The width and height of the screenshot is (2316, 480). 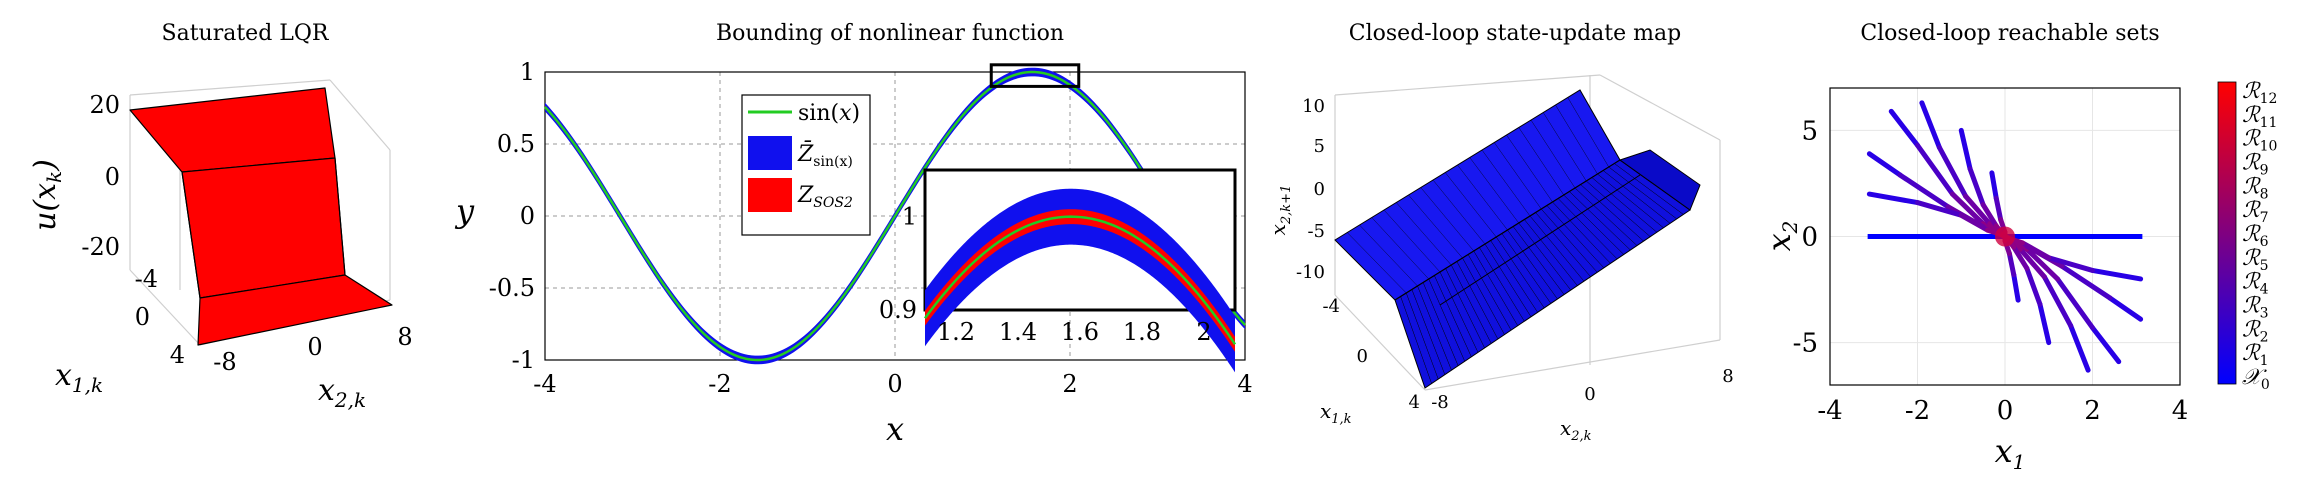 I want to click on p3-title: Closed-loop state-update map, so click(x=1515, y=33).